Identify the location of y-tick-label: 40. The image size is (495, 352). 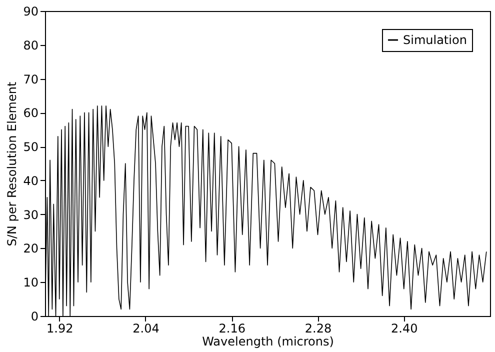
(30, 181).